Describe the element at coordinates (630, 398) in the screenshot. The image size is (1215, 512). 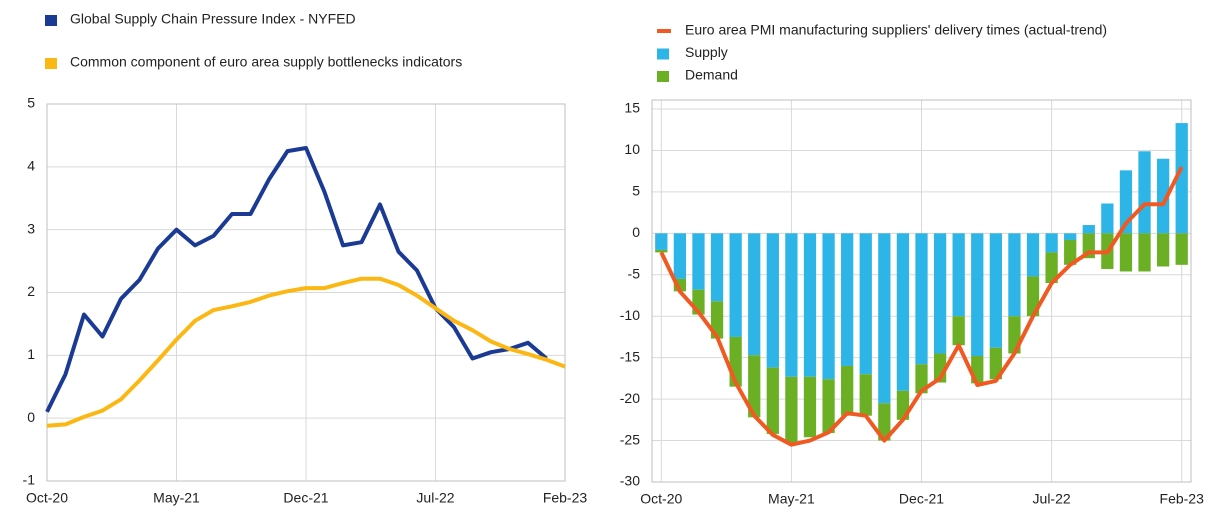
I see `y-tick-label: -20` at that location.